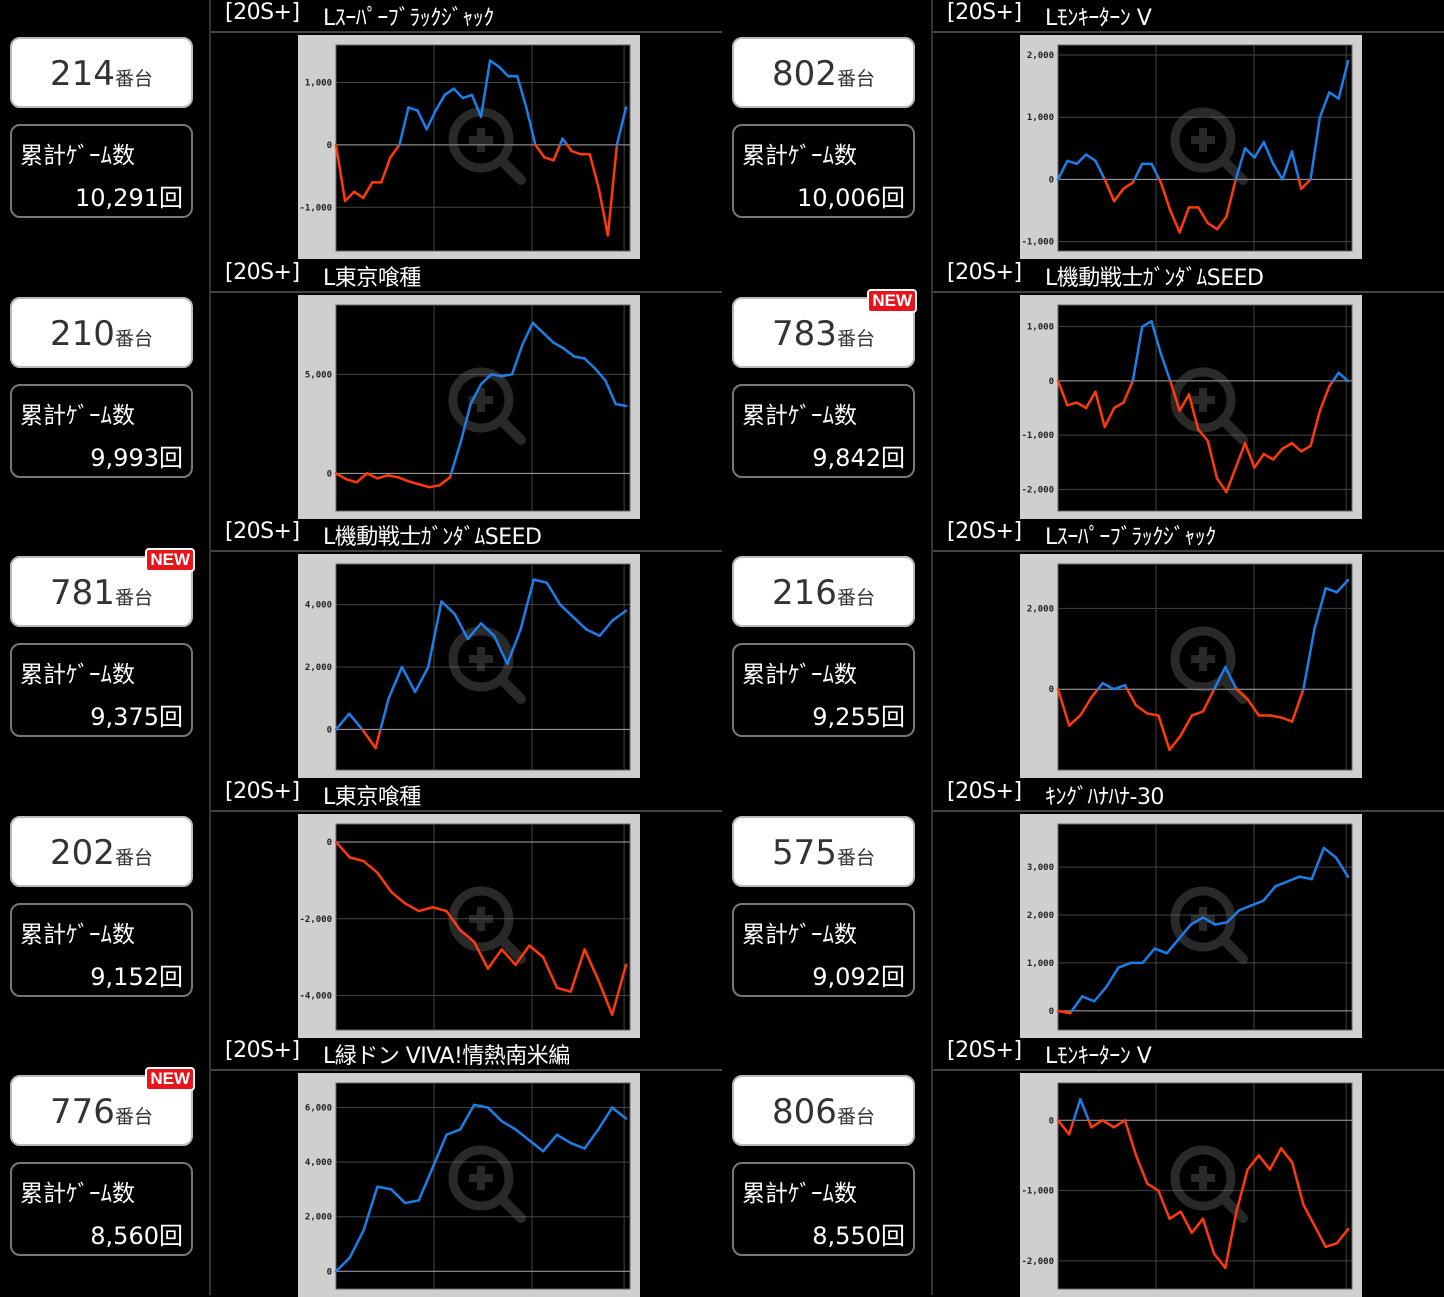  What do you see at coordinates (101, 332) in the screenshot?
I see `machine-number-button: 210番台` at bounding box center [101, 332].